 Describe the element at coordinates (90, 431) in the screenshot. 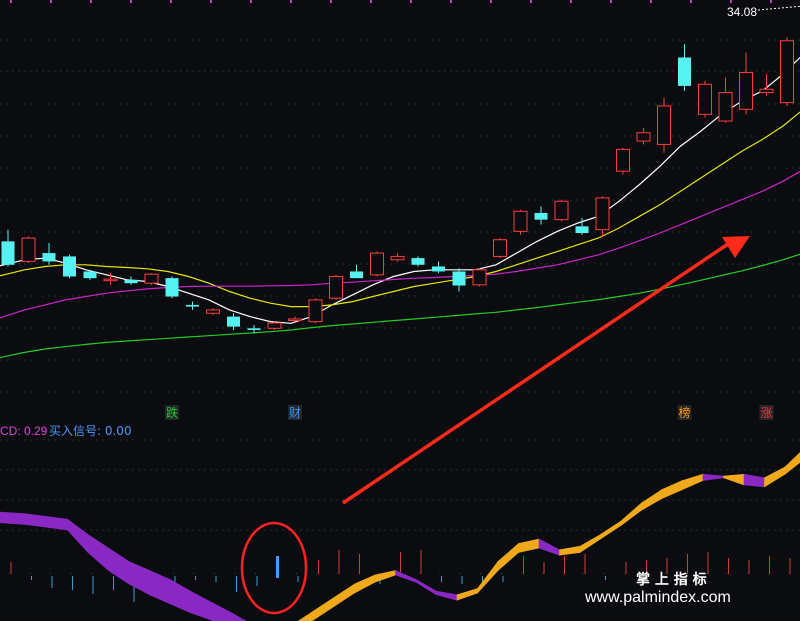

I see `indicator-signal-label: 买入信号: 0.00` at that location.